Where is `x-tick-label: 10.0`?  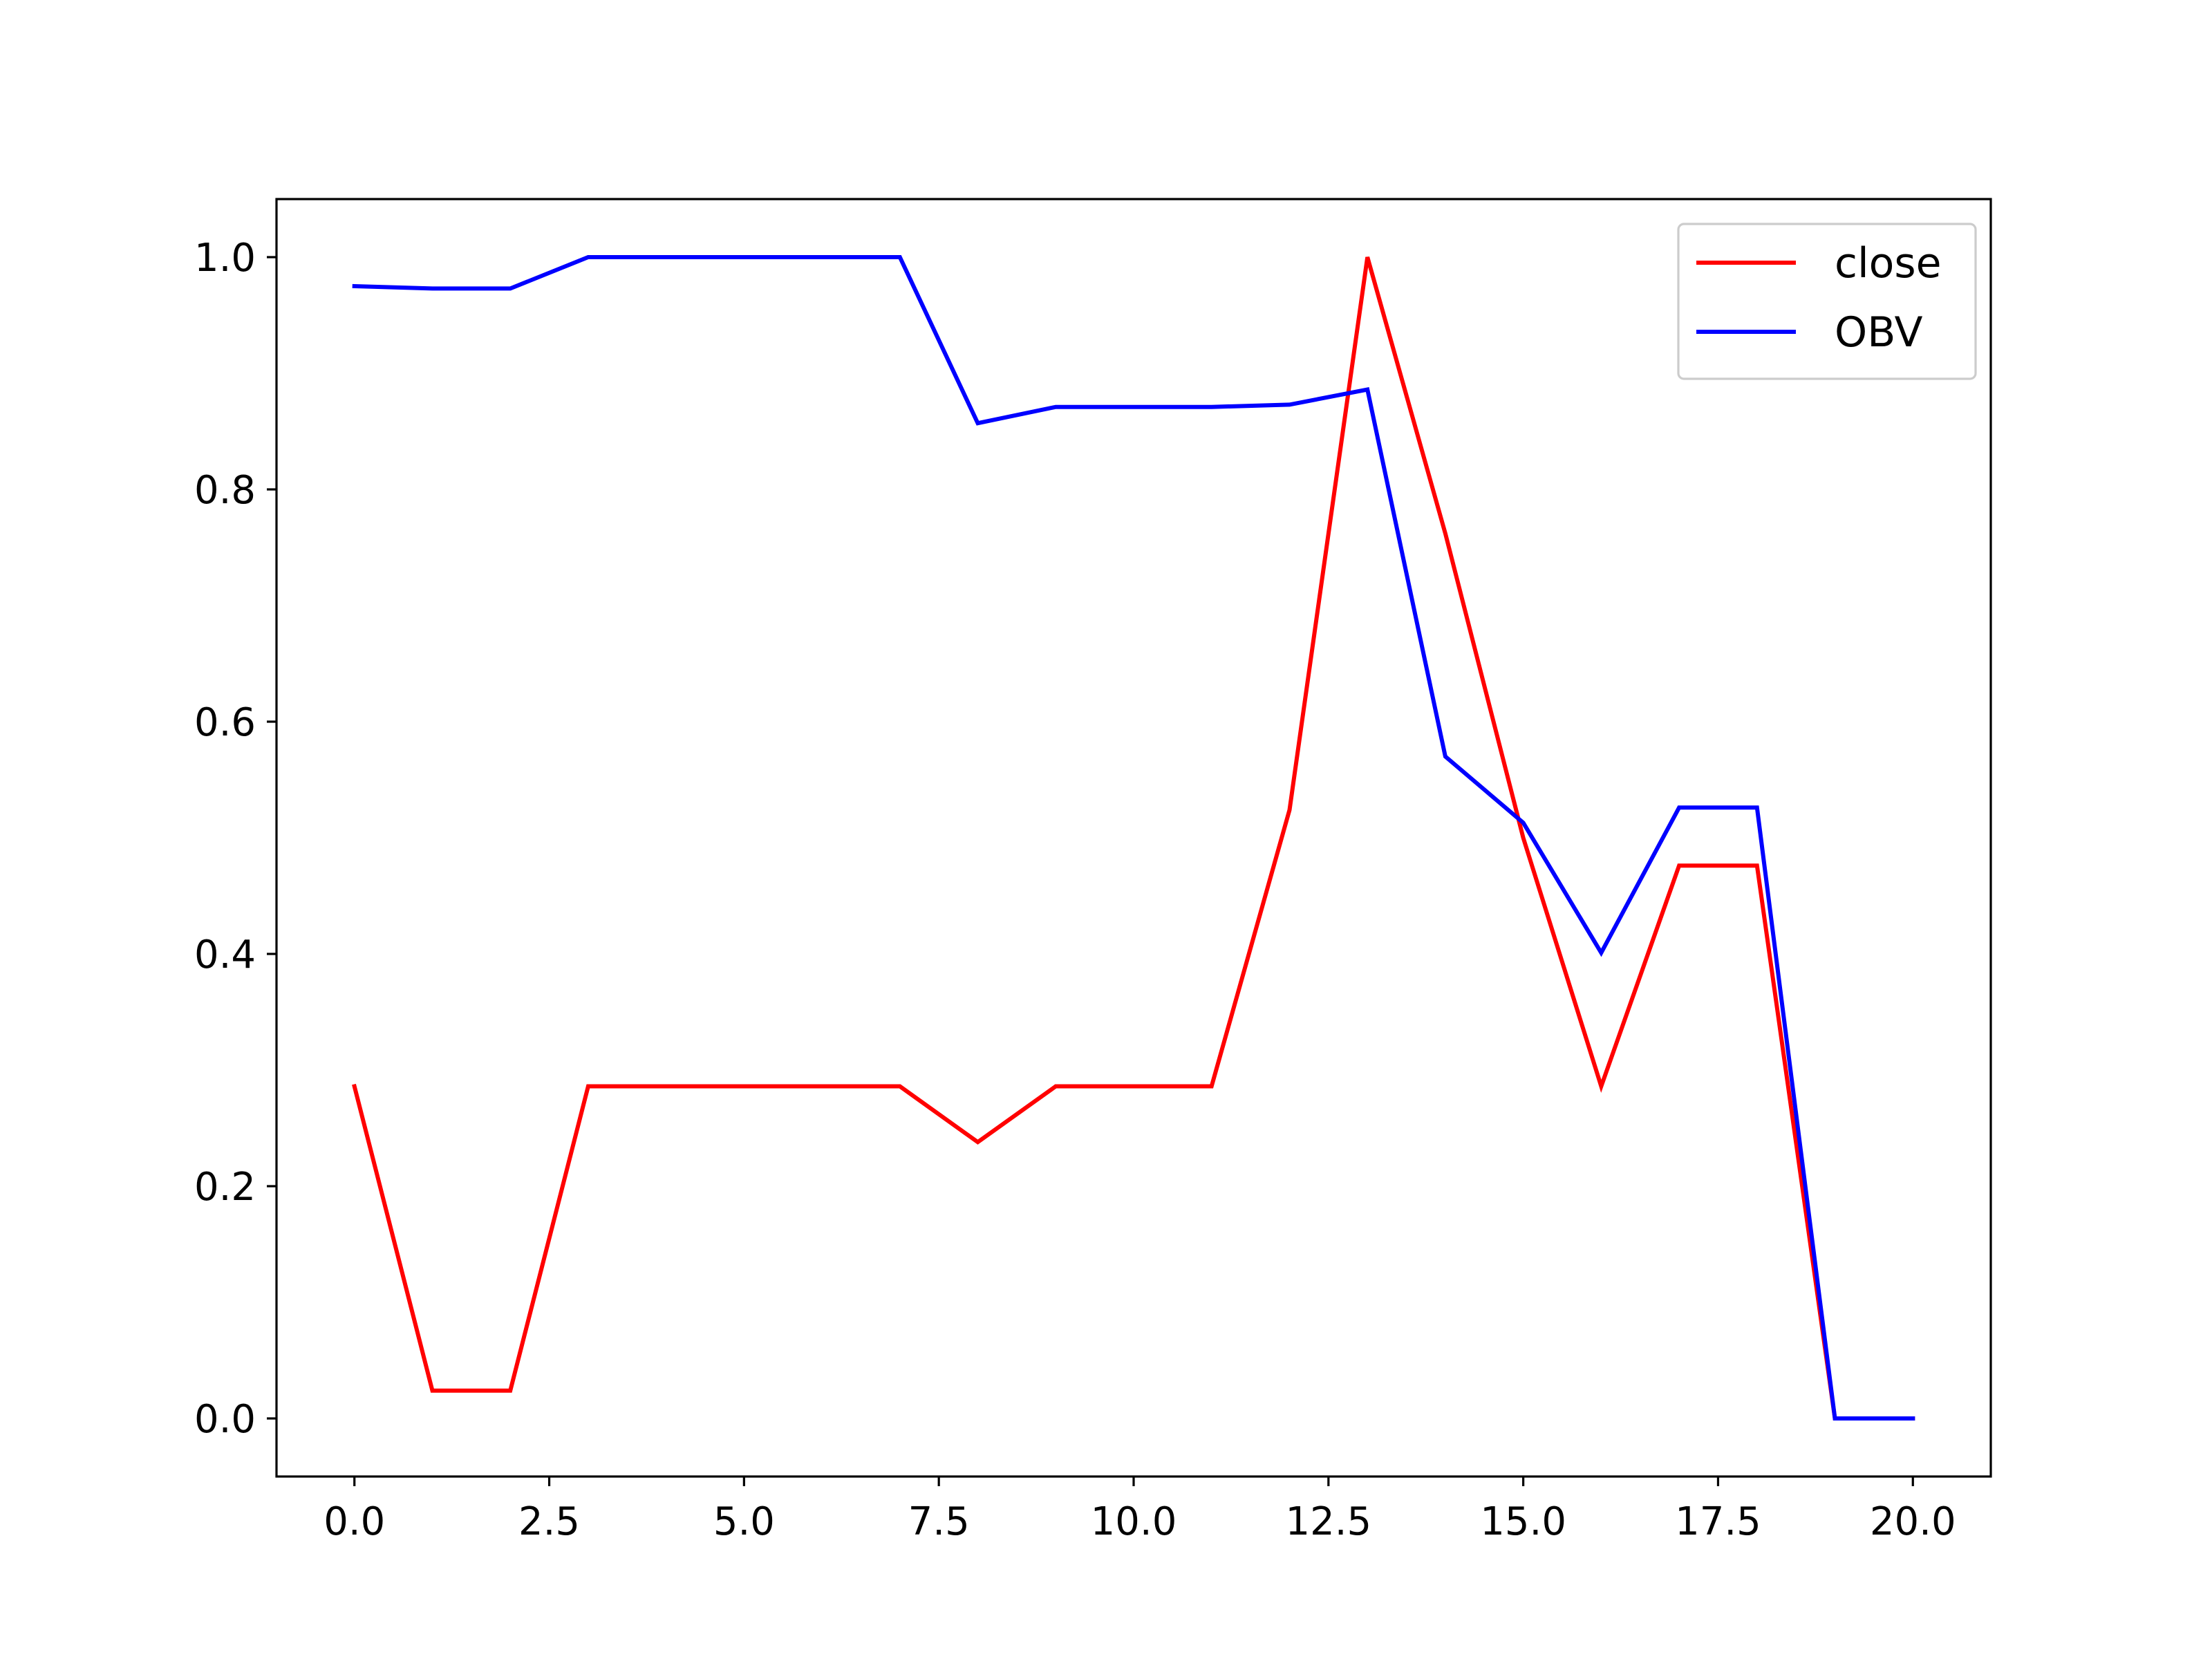 x-tick-label: 10.0 is located at coordinates (1134, 1521).